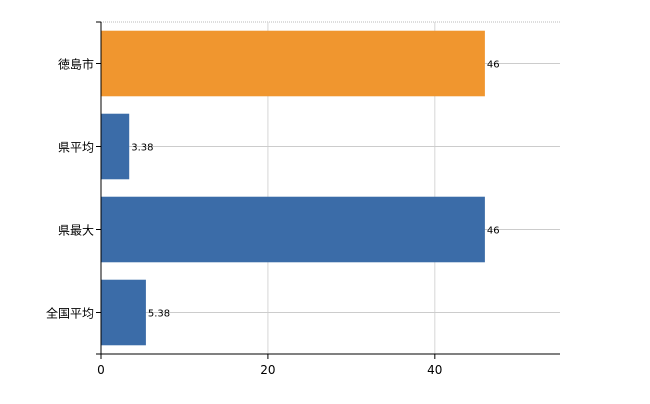 The image size is (650, 404). I want to click on x-tick-label: 40, so click(434, 370).